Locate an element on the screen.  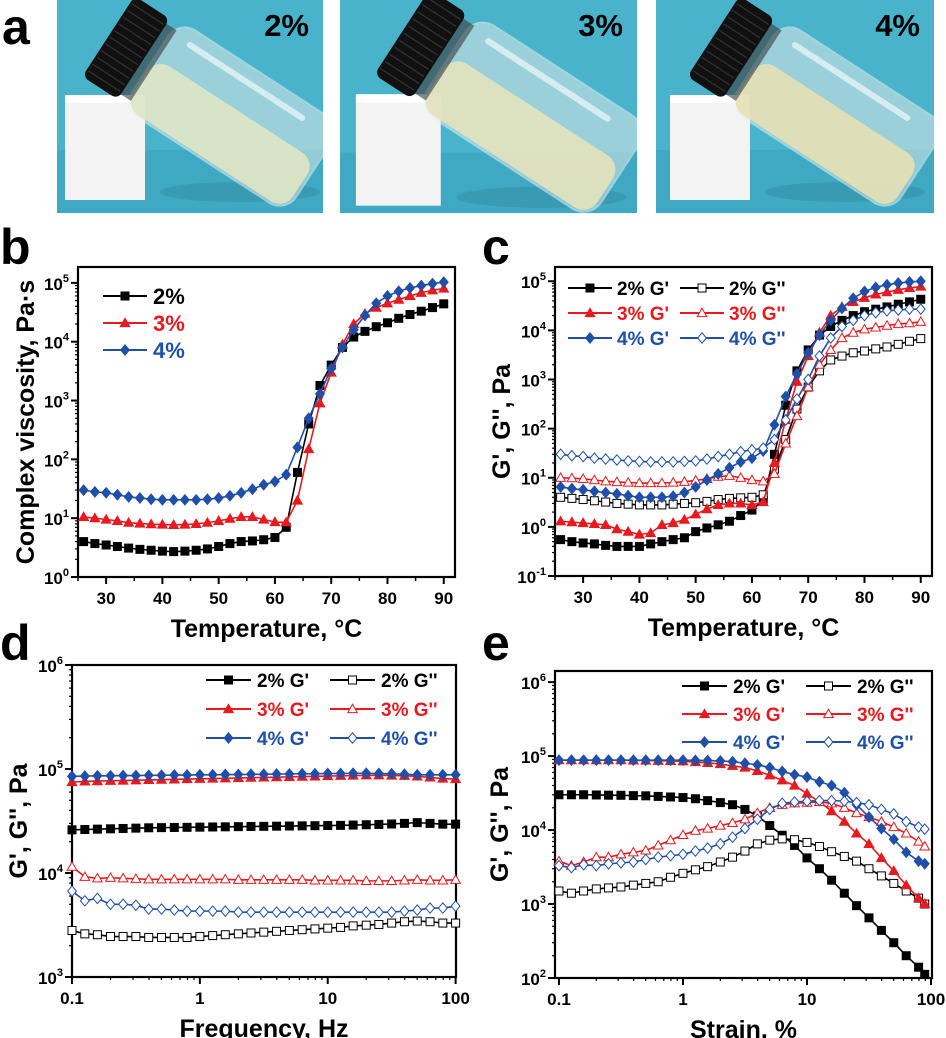
photo-3-percent: 3% is located at coordinates (488, 106).